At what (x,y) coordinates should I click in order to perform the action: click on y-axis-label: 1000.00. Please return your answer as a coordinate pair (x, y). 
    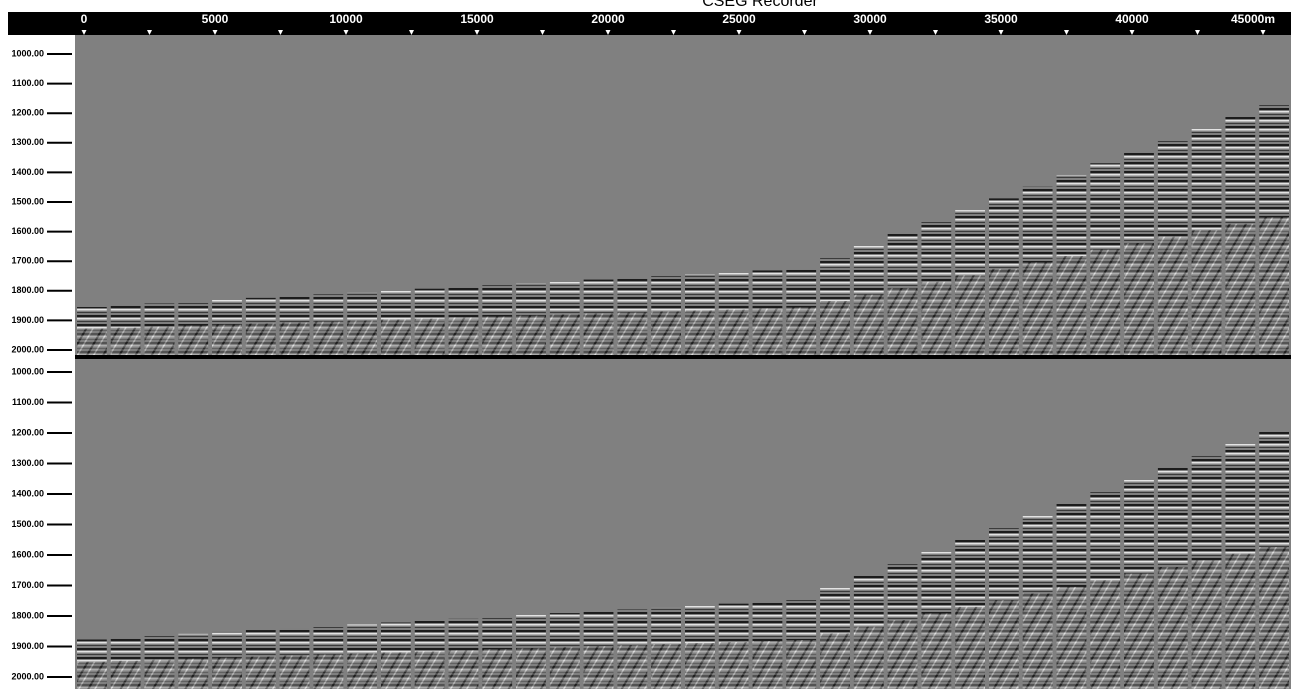
    Looking at the image, I should click on (27, 371).